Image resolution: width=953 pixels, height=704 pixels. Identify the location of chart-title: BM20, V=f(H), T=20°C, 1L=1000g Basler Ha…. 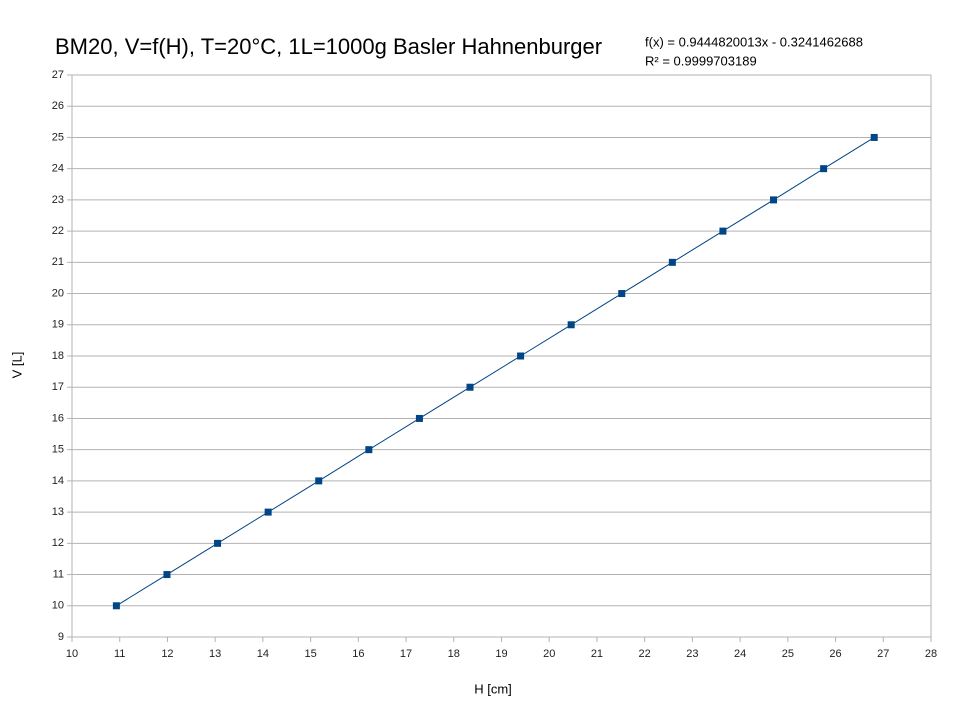
(328, 46).